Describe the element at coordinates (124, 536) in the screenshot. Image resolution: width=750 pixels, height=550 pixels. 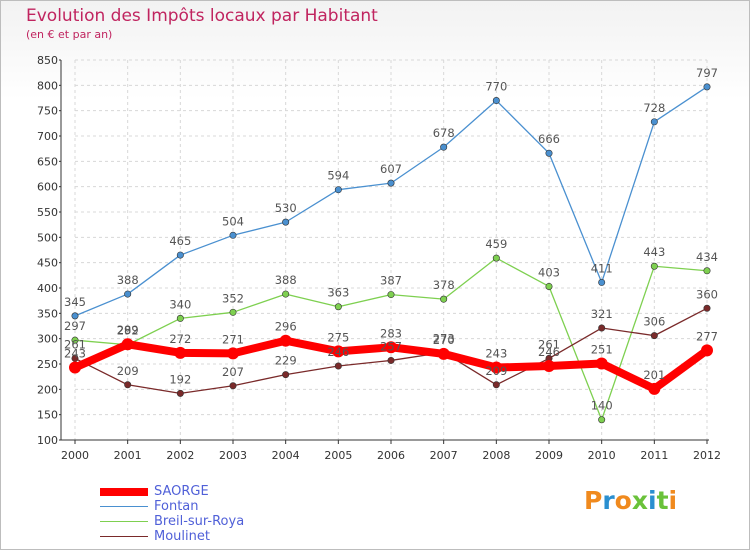
I see `legend-swatch-moulinet` at that location.